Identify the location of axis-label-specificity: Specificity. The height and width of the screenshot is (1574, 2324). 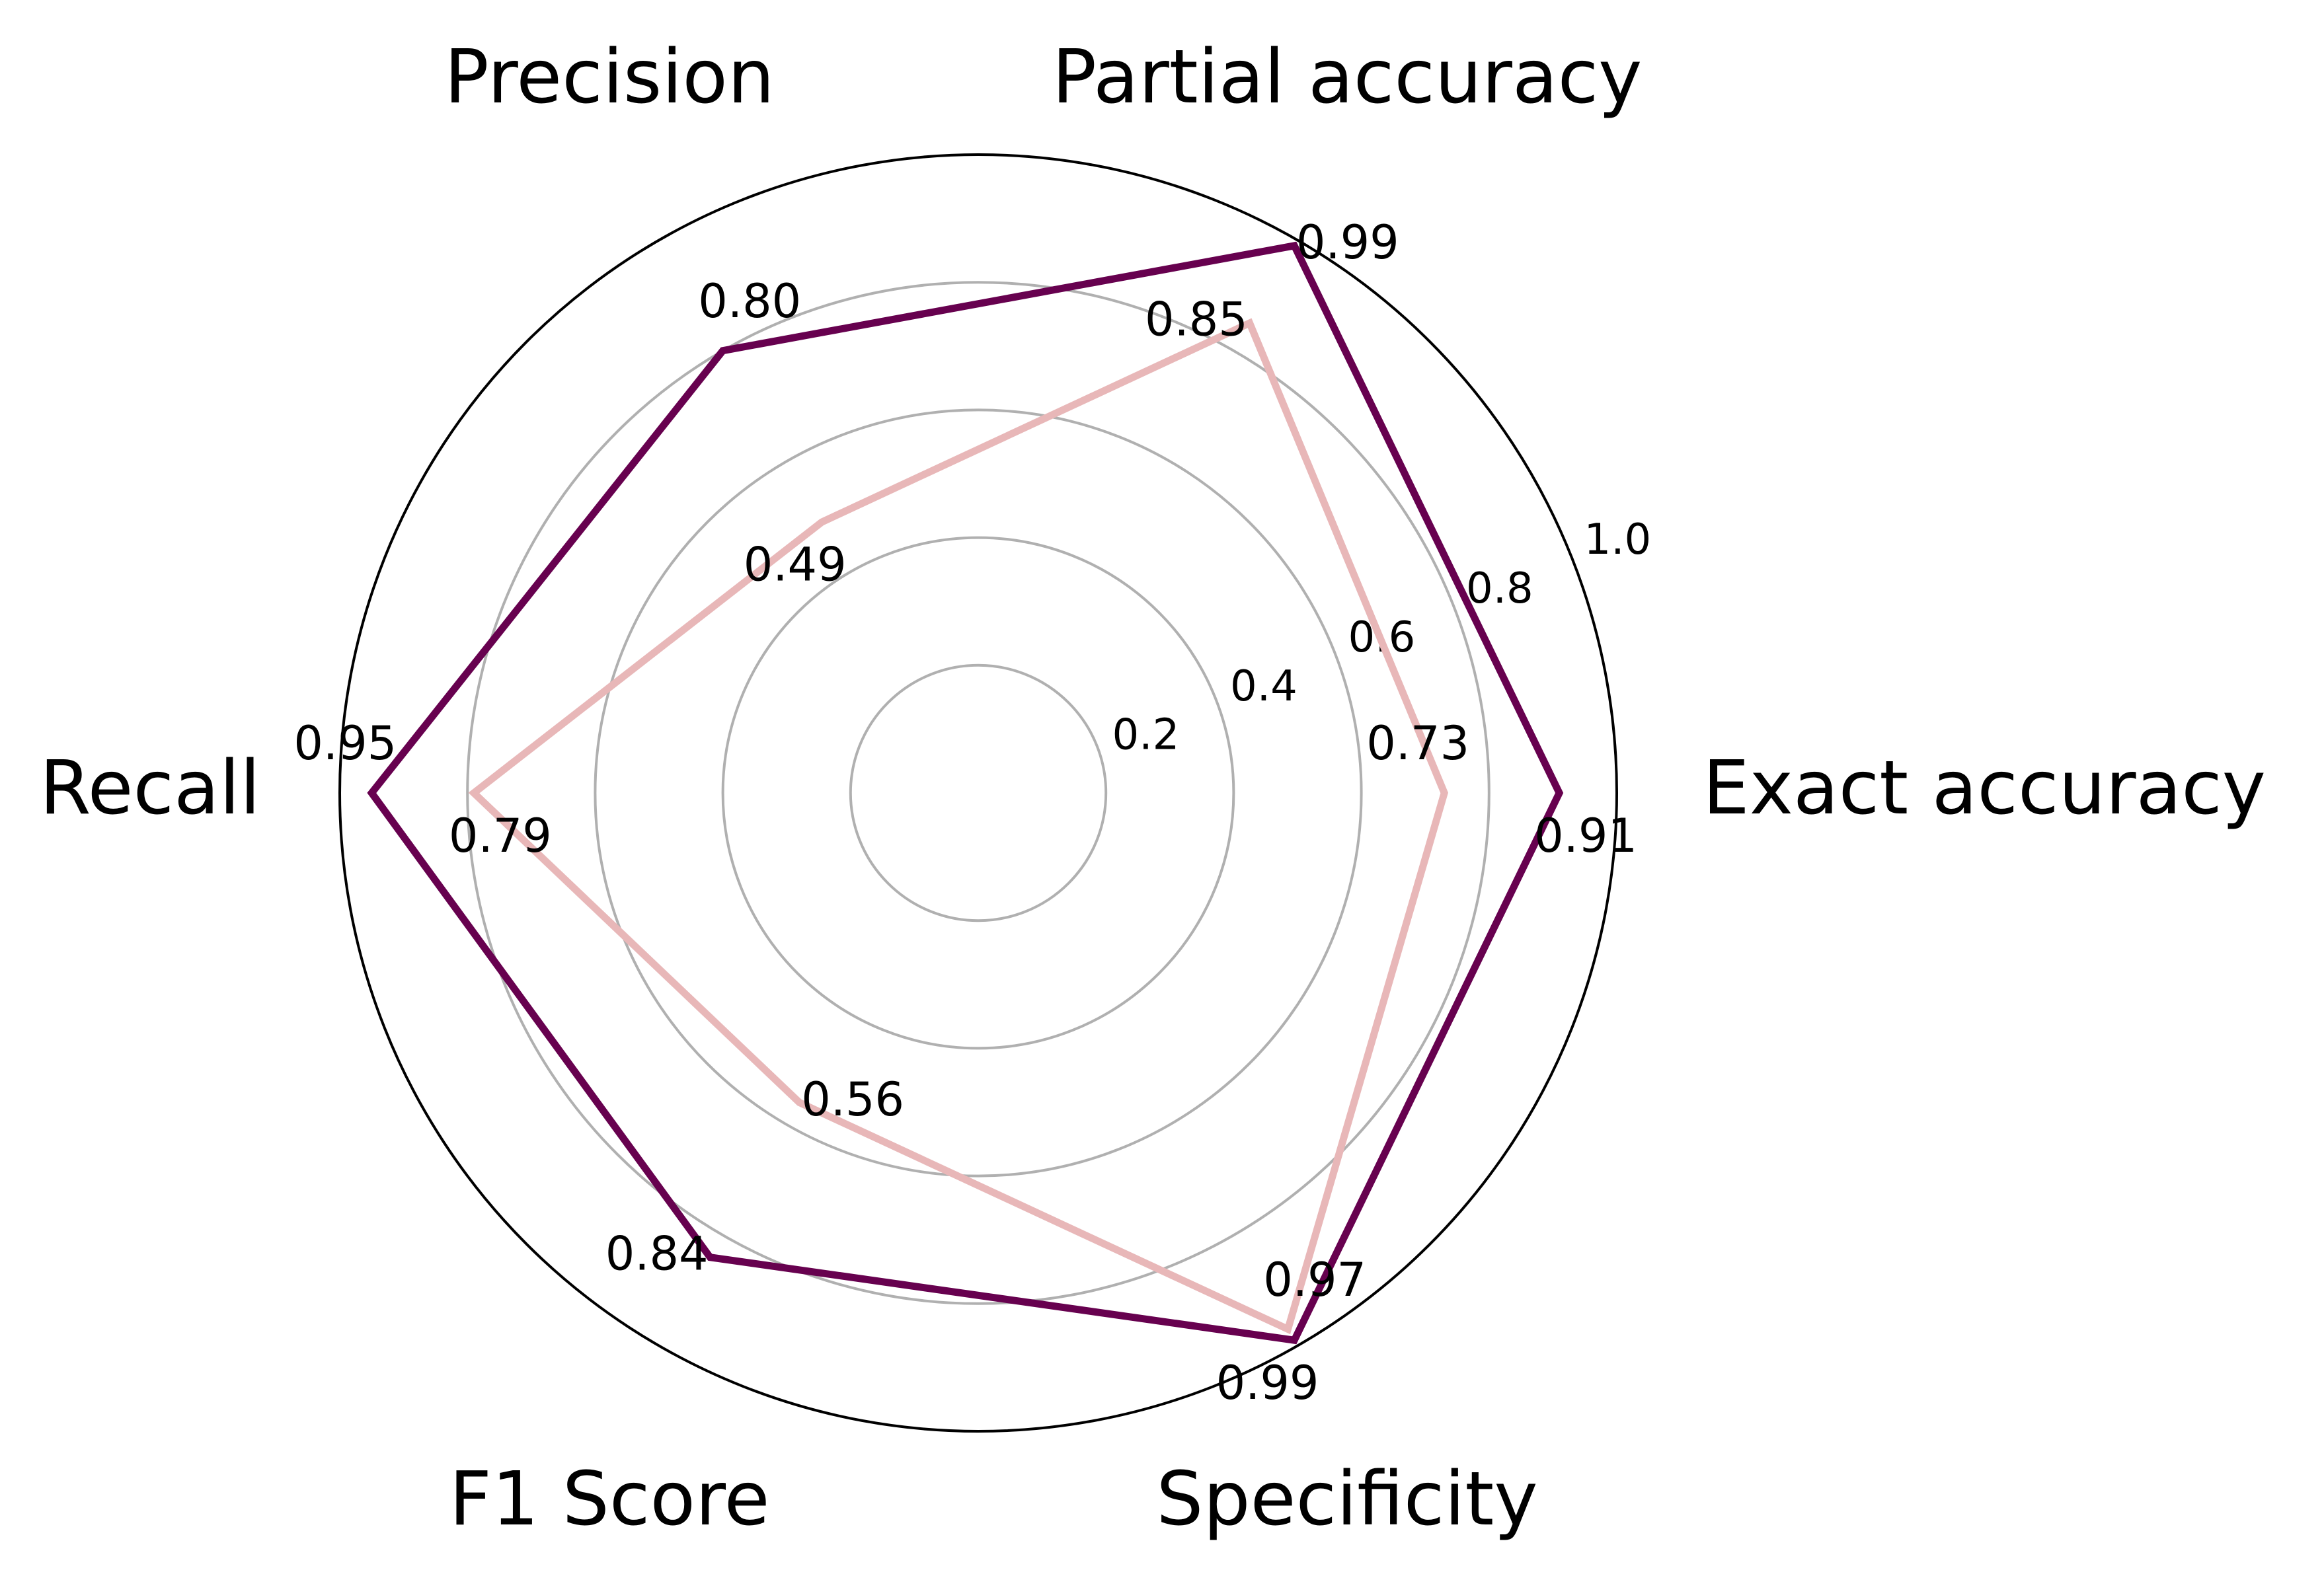
(1346, 1499).